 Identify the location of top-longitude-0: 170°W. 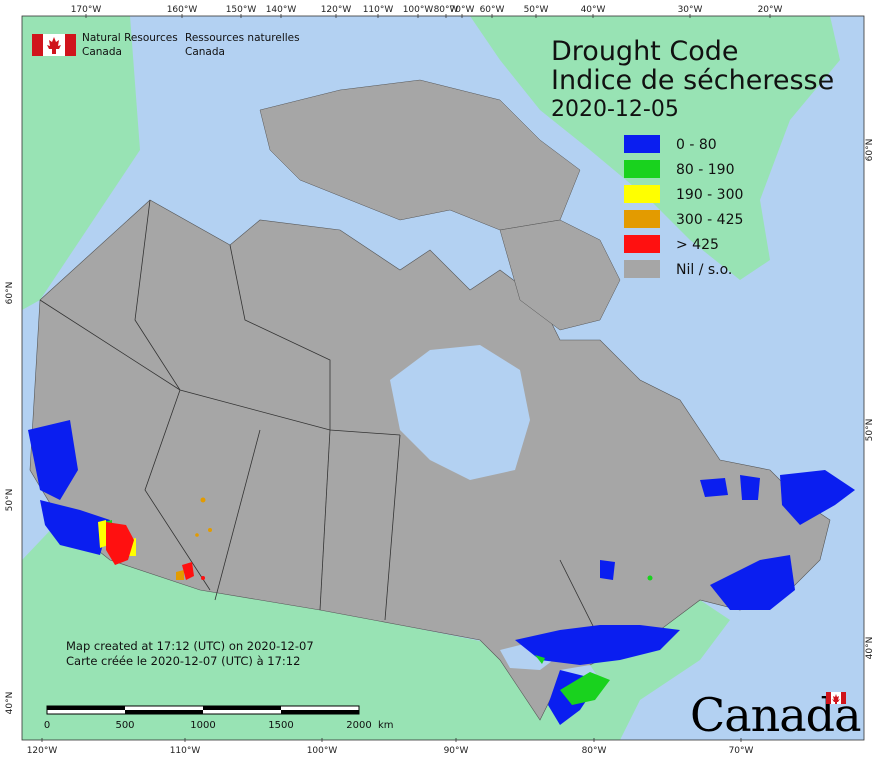
(86, 10).